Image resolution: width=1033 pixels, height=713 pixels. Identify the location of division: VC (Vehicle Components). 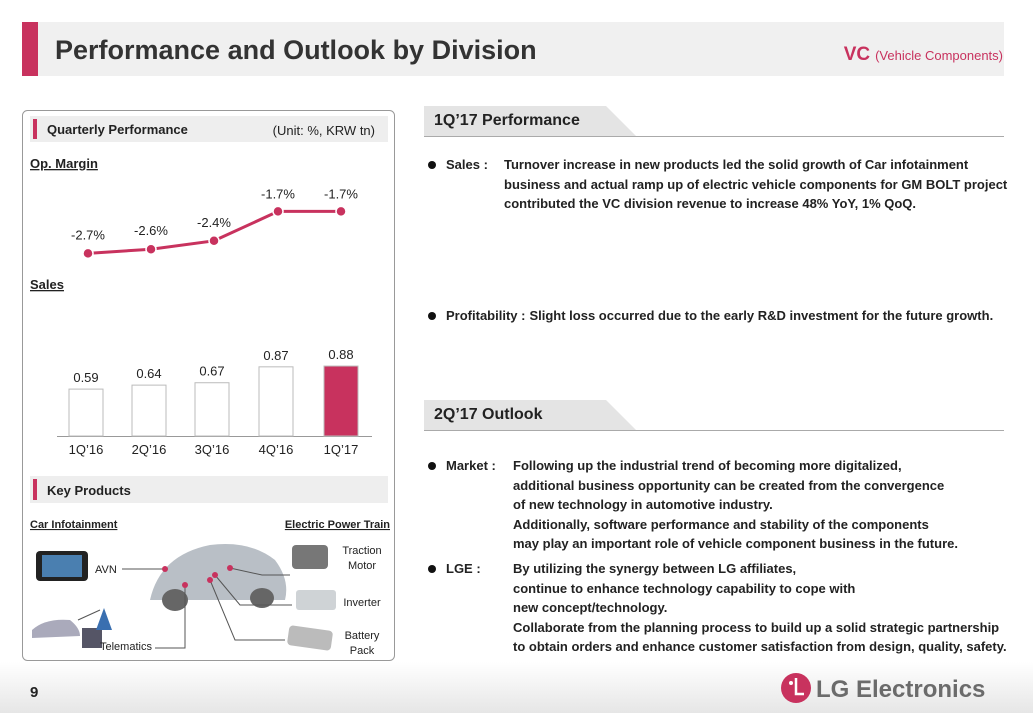
(923, 54).